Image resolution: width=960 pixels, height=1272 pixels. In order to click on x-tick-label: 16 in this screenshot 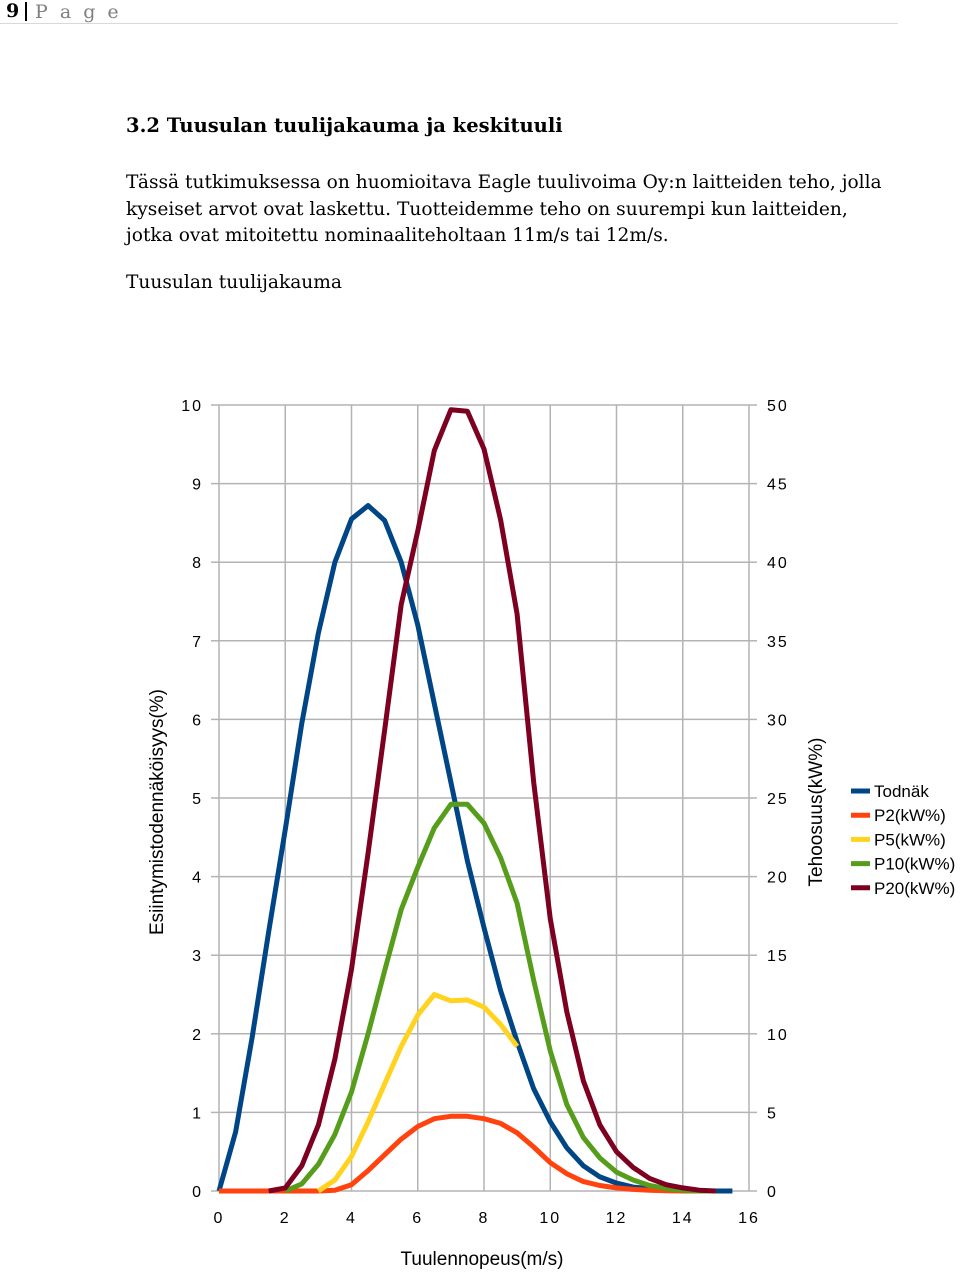, I will do `click(749, 1218)`.